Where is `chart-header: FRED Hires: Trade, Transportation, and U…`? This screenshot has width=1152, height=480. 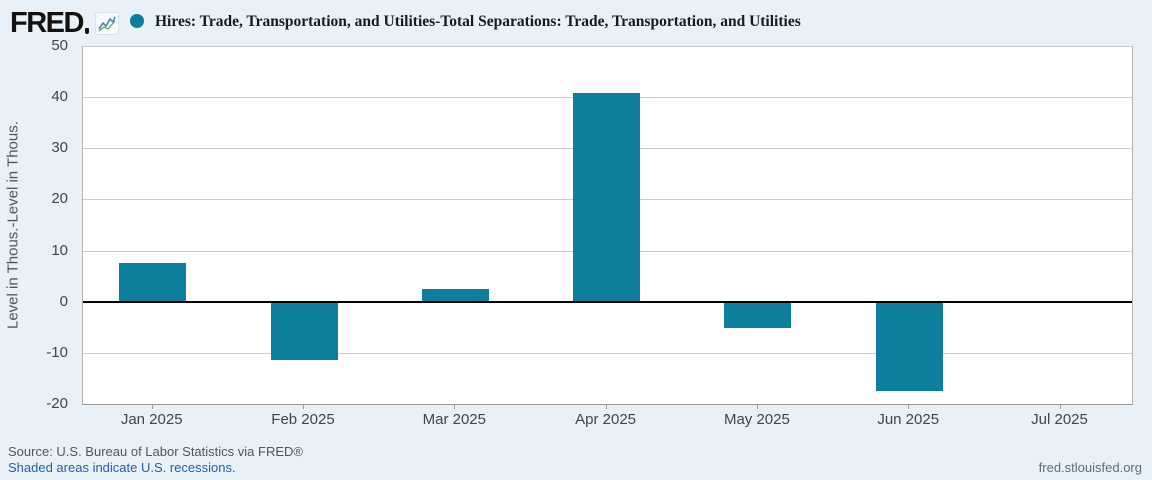
chart-header: FRED Hires: Trade, Transportation, and U… is located at coordinates (576, 21).